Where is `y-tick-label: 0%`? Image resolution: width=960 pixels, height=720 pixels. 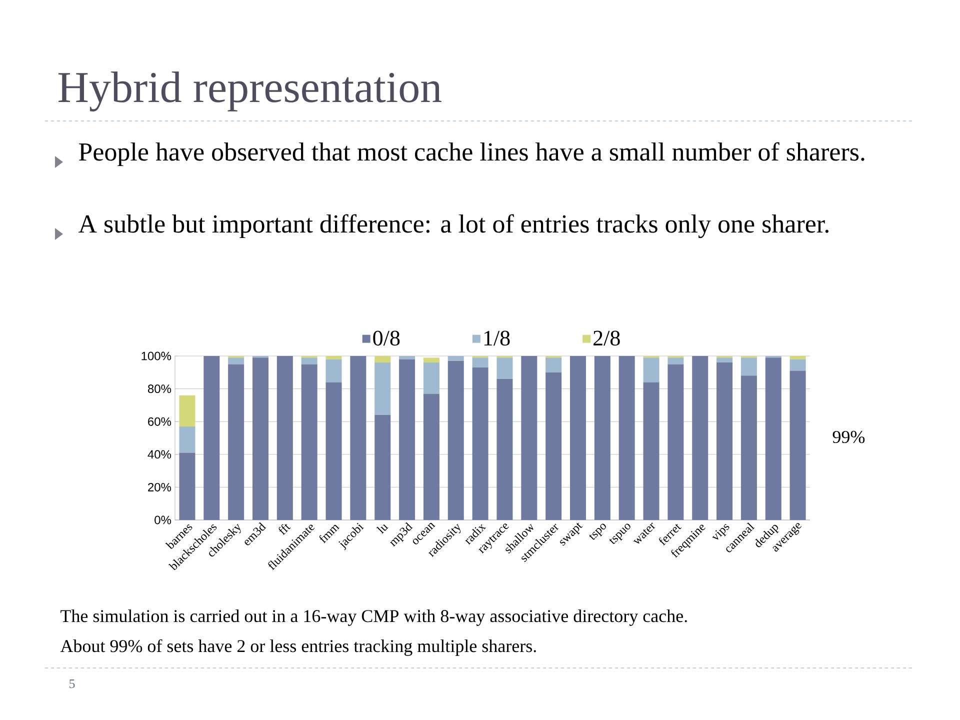
y-tick-label: 0% is located at coordinates (163, 520).